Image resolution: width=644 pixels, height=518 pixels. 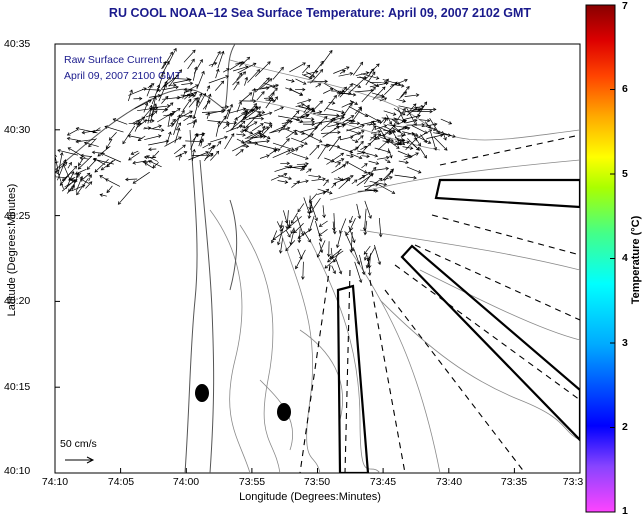 I want to click on overlay-date: April 09, 2007 2100 GMT, so click(x=123, y=76).